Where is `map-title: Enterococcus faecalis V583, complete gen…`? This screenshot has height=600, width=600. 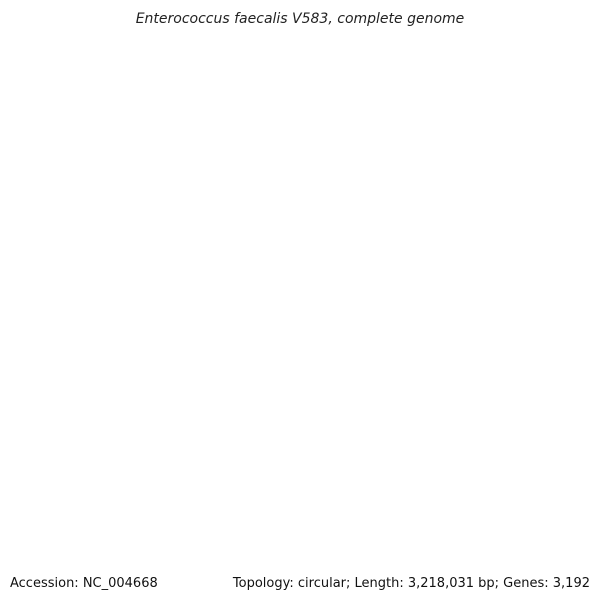
map-title: Enterococcus faecalis V583, complete gen… is located at coordinates (300, 19).